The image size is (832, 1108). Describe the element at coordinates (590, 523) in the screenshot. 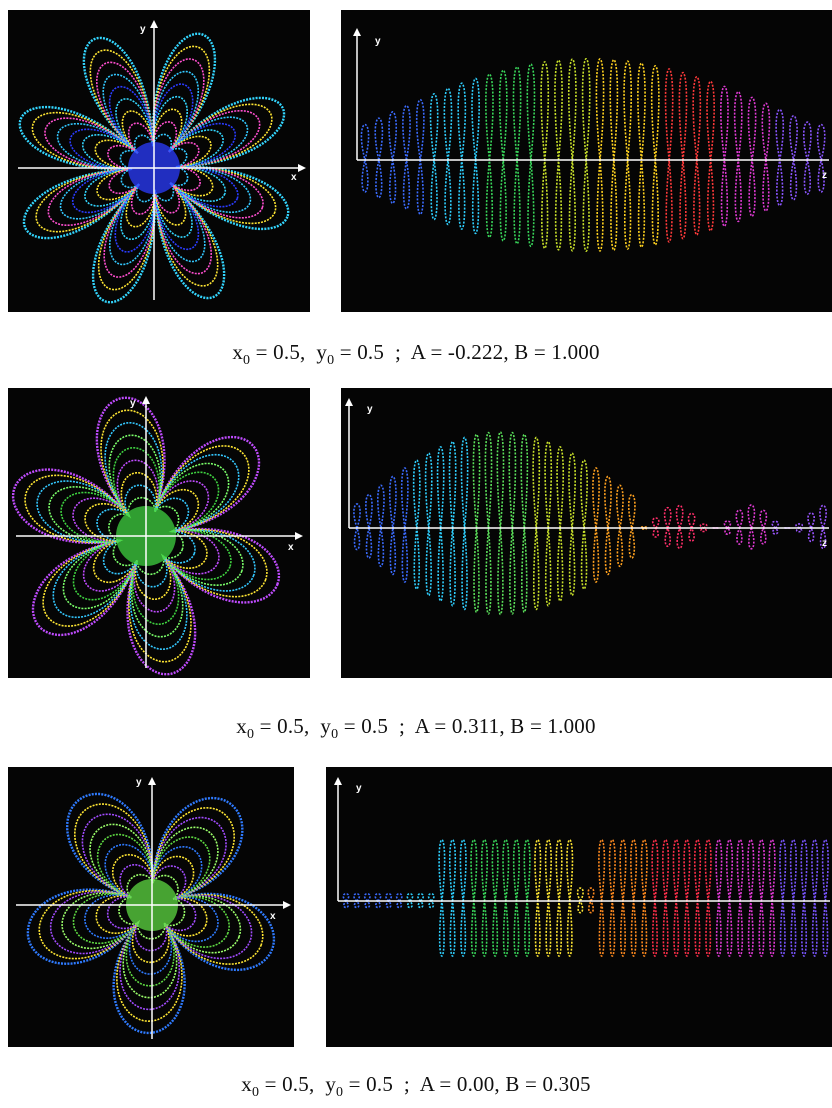

I see `row2-helix` at that location.